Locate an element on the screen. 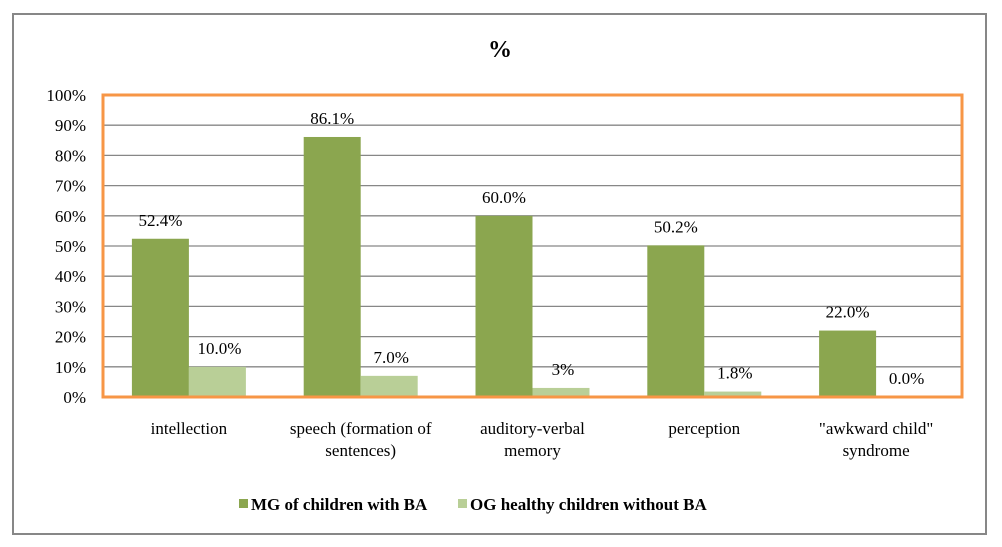 This screenshot has width=1002, height=547. y-tick-label: 50% is located at coordinates (70, 246).